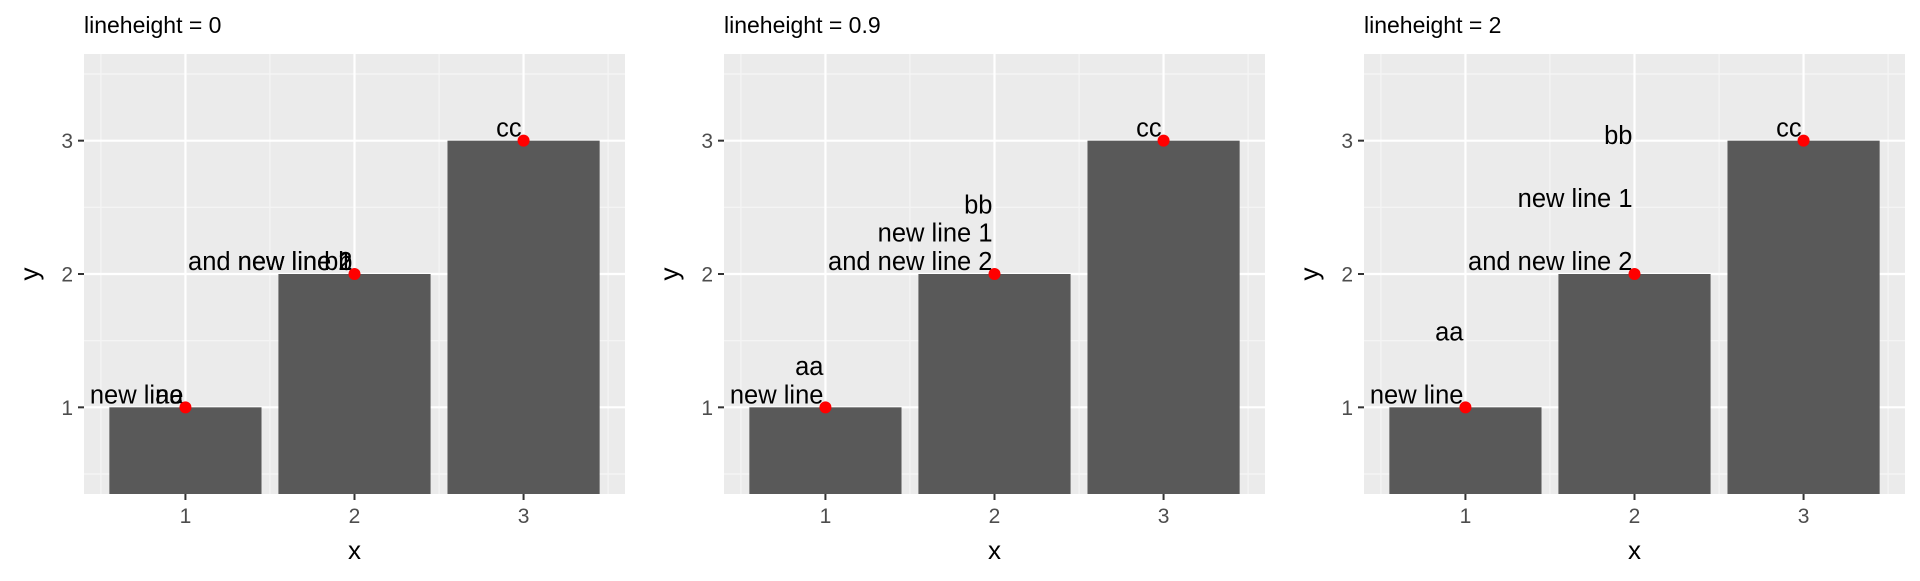 This screenshot has width=1920, height=581. I want to click on panel-title: lineheight = 0.9, so click(802, 25).